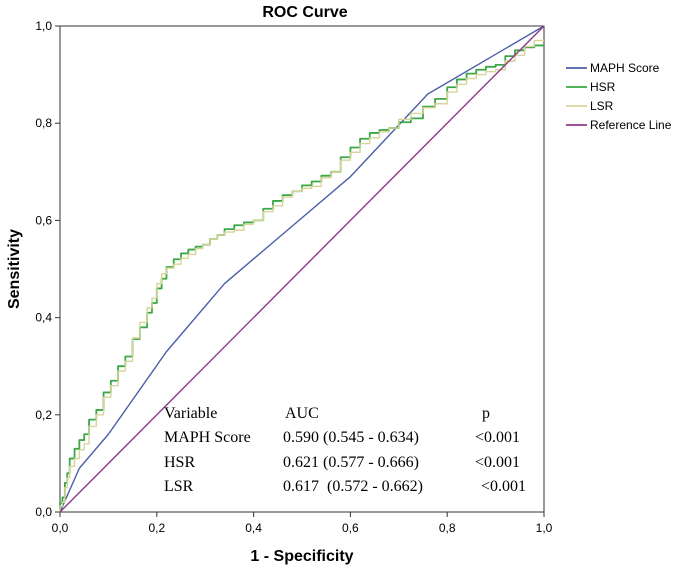  What do you see at coordinates (301, 556) in the screenshot?
I see `x-axis-label: 1 - Specificity` at bounding box center [301, 556].